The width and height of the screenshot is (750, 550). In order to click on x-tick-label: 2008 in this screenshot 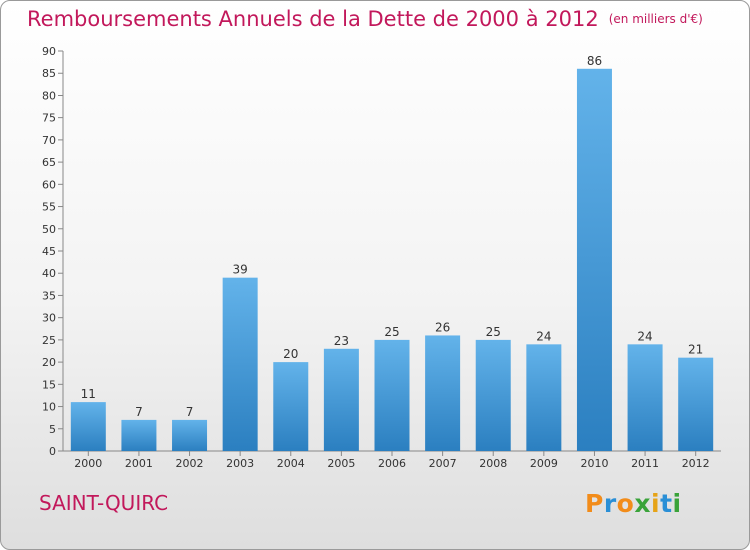, I will do `click(493, 463)`.